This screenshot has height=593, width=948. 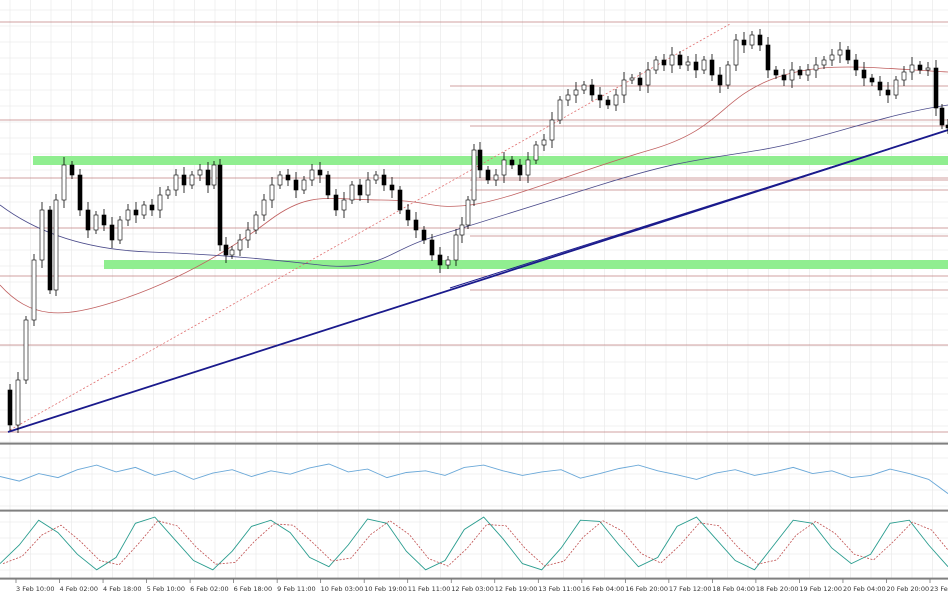 I want to click on x-tick-label: 5 Feb 10:00, so click(x=166, y=589).